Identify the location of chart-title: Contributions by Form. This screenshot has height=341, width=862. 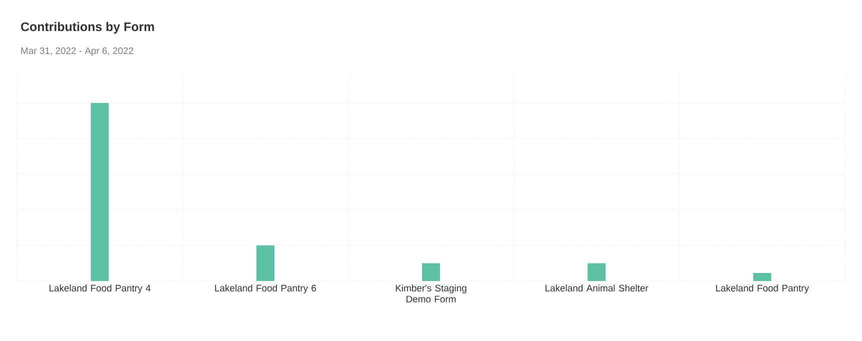
(87, 28).